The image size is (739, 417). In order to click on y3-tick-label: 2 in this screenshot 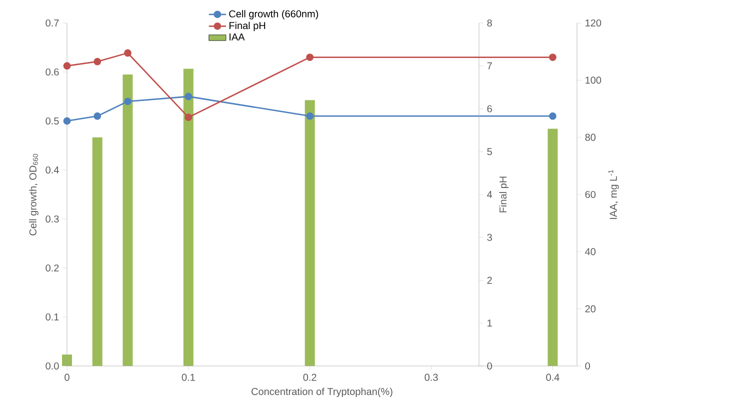, I will do `click(489, 280)`.